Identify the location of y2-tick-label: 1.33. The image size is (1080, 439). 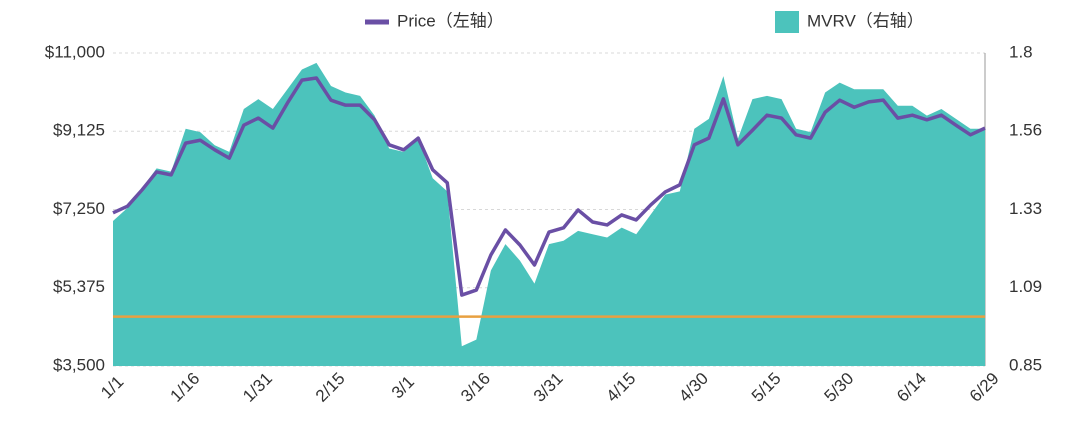
(1025, 208).